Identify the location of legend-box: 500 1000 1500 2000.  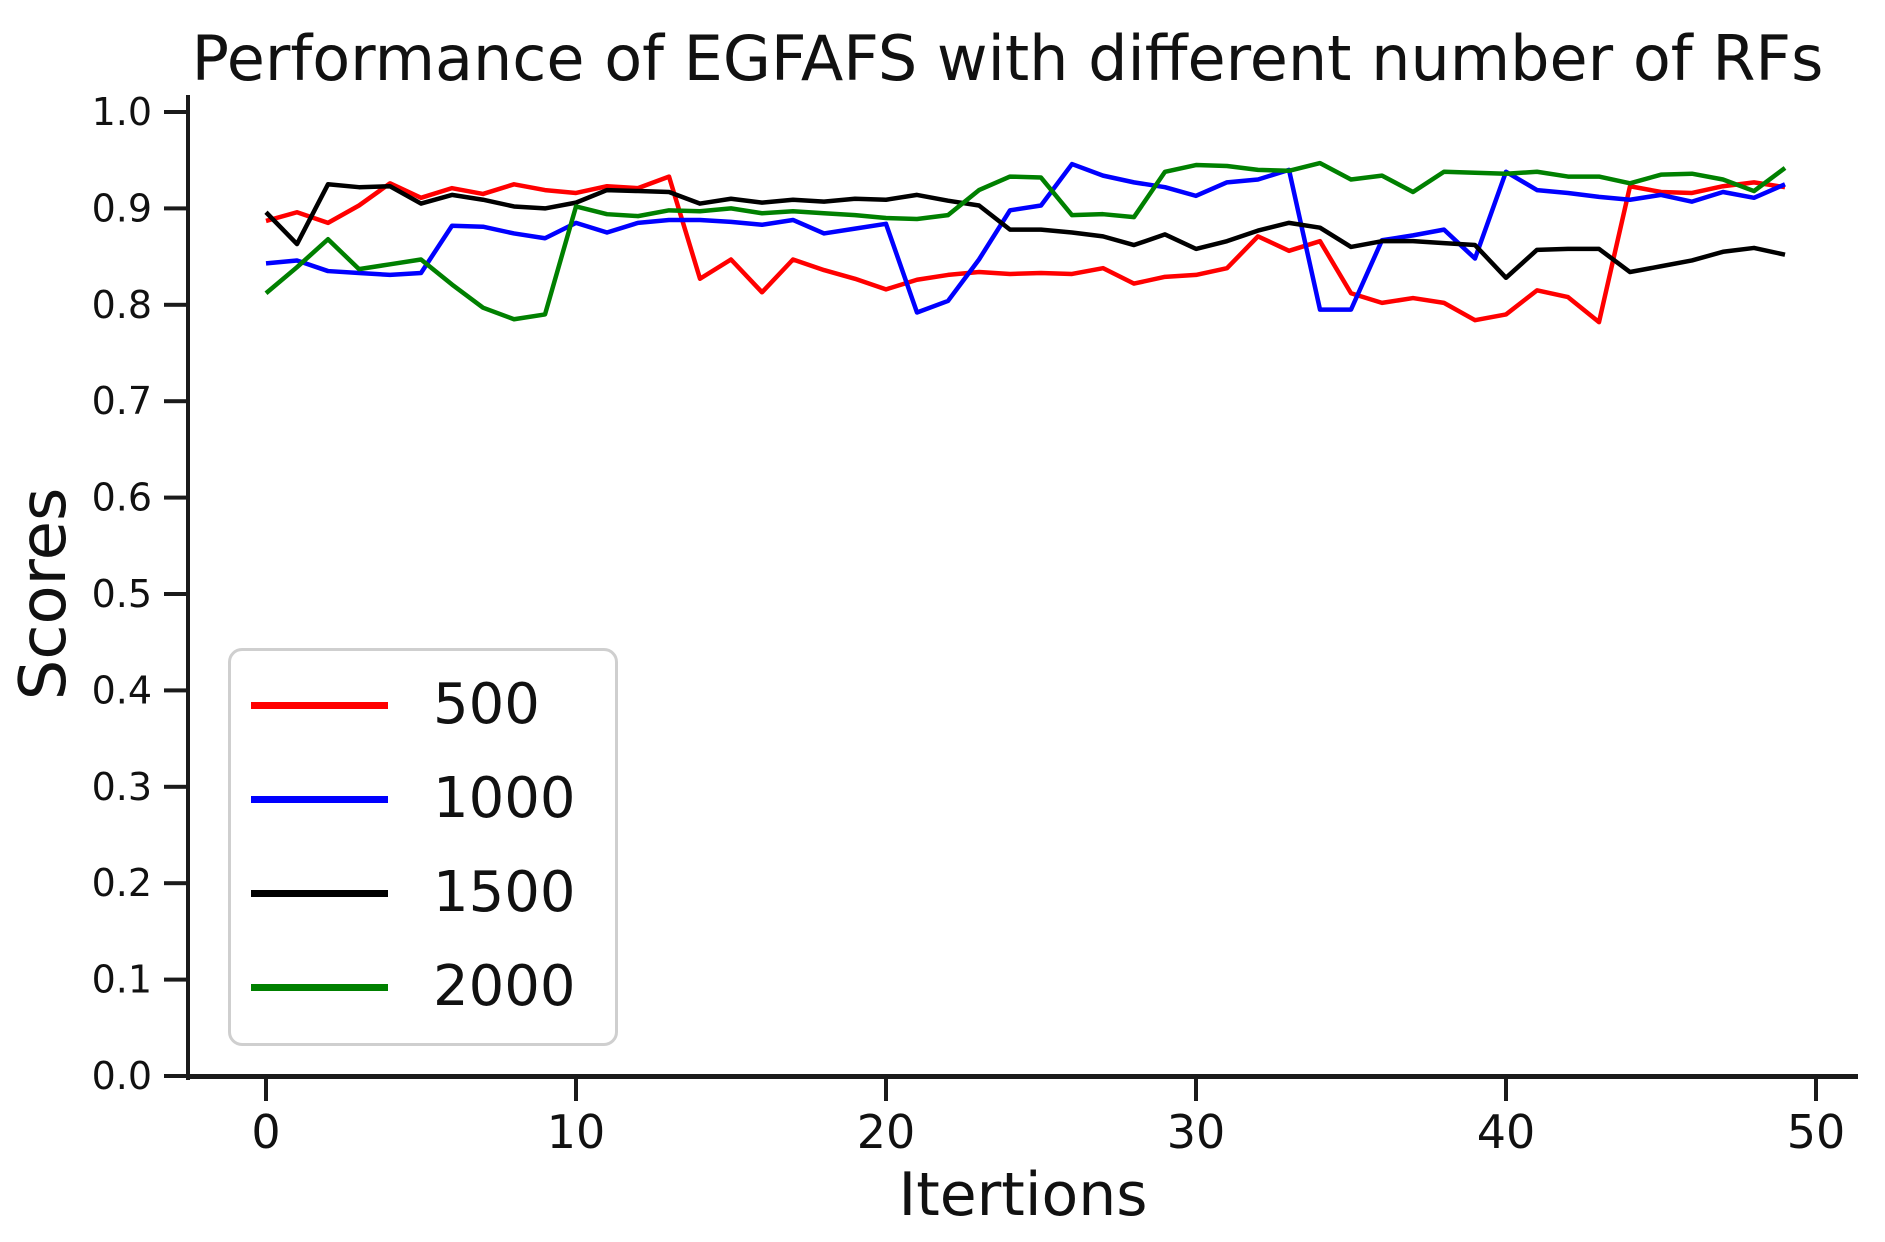
(423, 847).